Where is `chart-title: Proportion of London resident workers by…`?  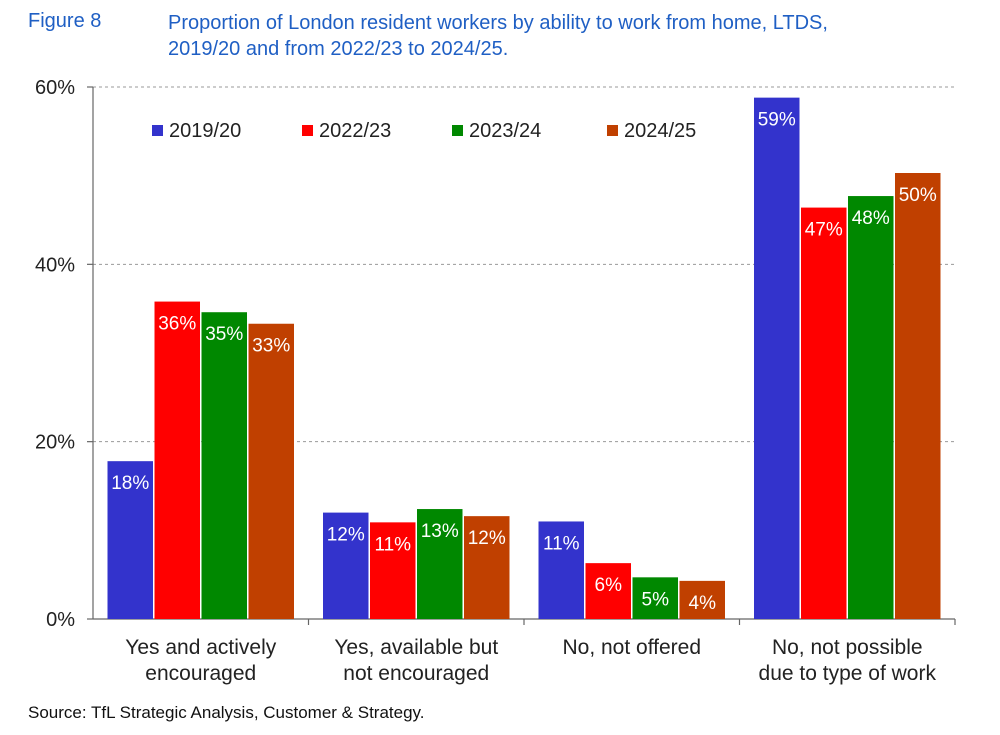 chart-title: Proportion of London resident workers by… is located at coordinates (578, 36).